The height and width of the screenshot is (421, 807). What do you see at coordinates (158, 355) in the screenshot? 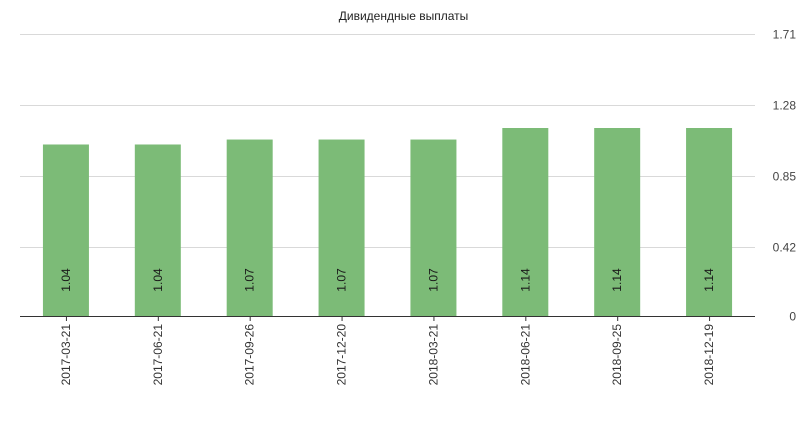
I see `x-tick-label: 2017-06-21` at bounding box center [158, 355].